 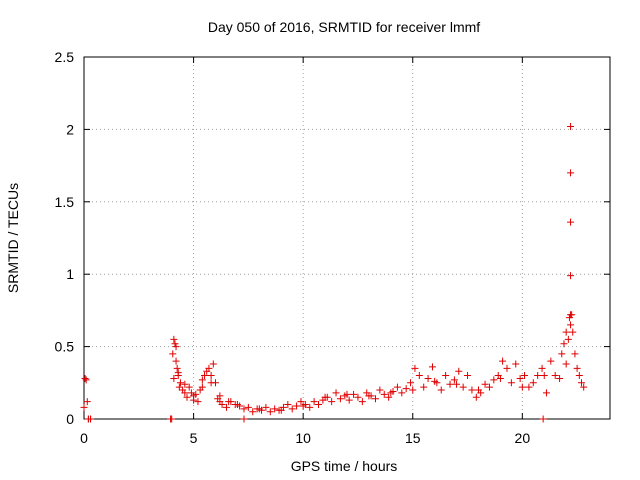 I want to click on y-tick-label: 0.5, so click(x=65, y=347).